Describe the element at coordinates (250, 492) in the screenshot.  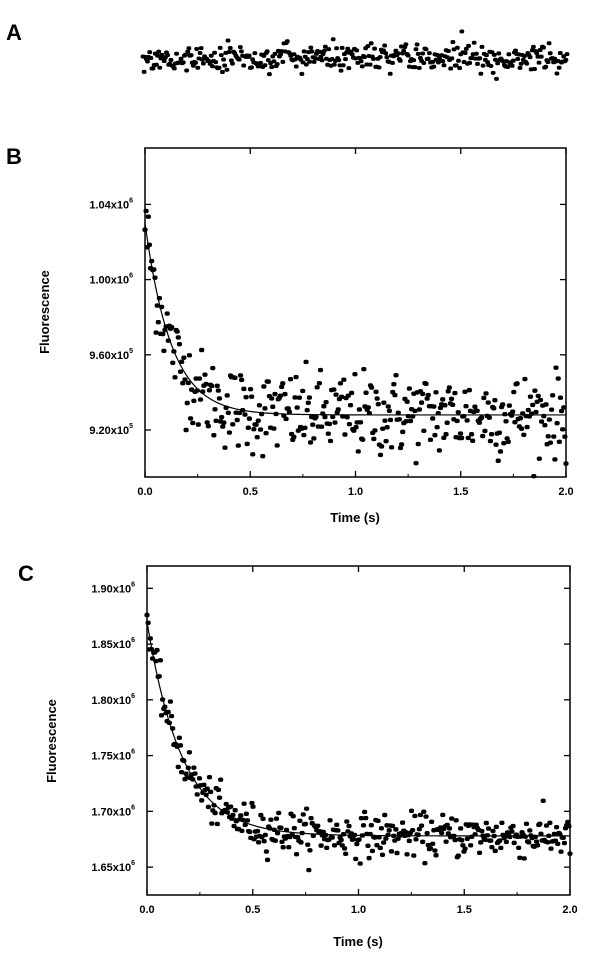
I see `x-tick-label-b: 0.5` at that location.